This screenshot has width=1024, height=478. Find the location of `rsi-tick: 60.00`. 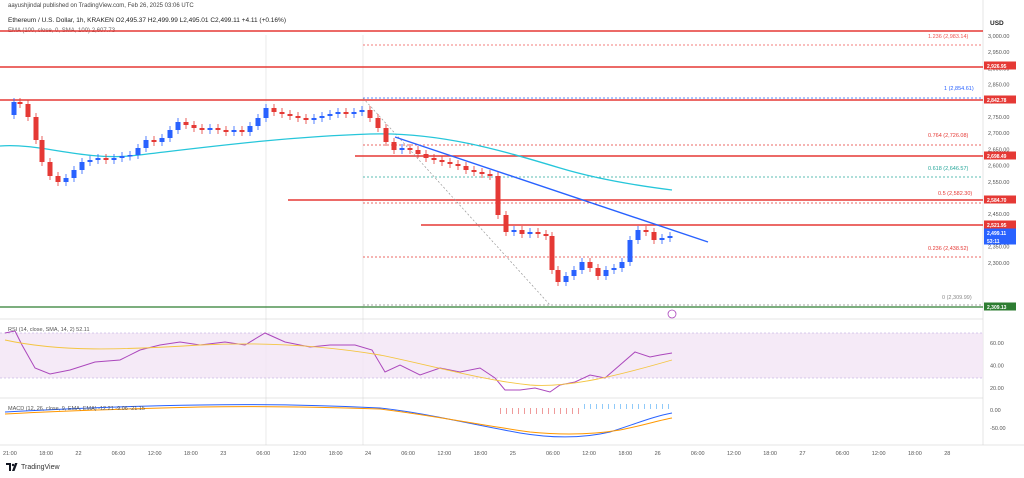

rsi-tick: 60.00 is located at coordinates (997, 344).